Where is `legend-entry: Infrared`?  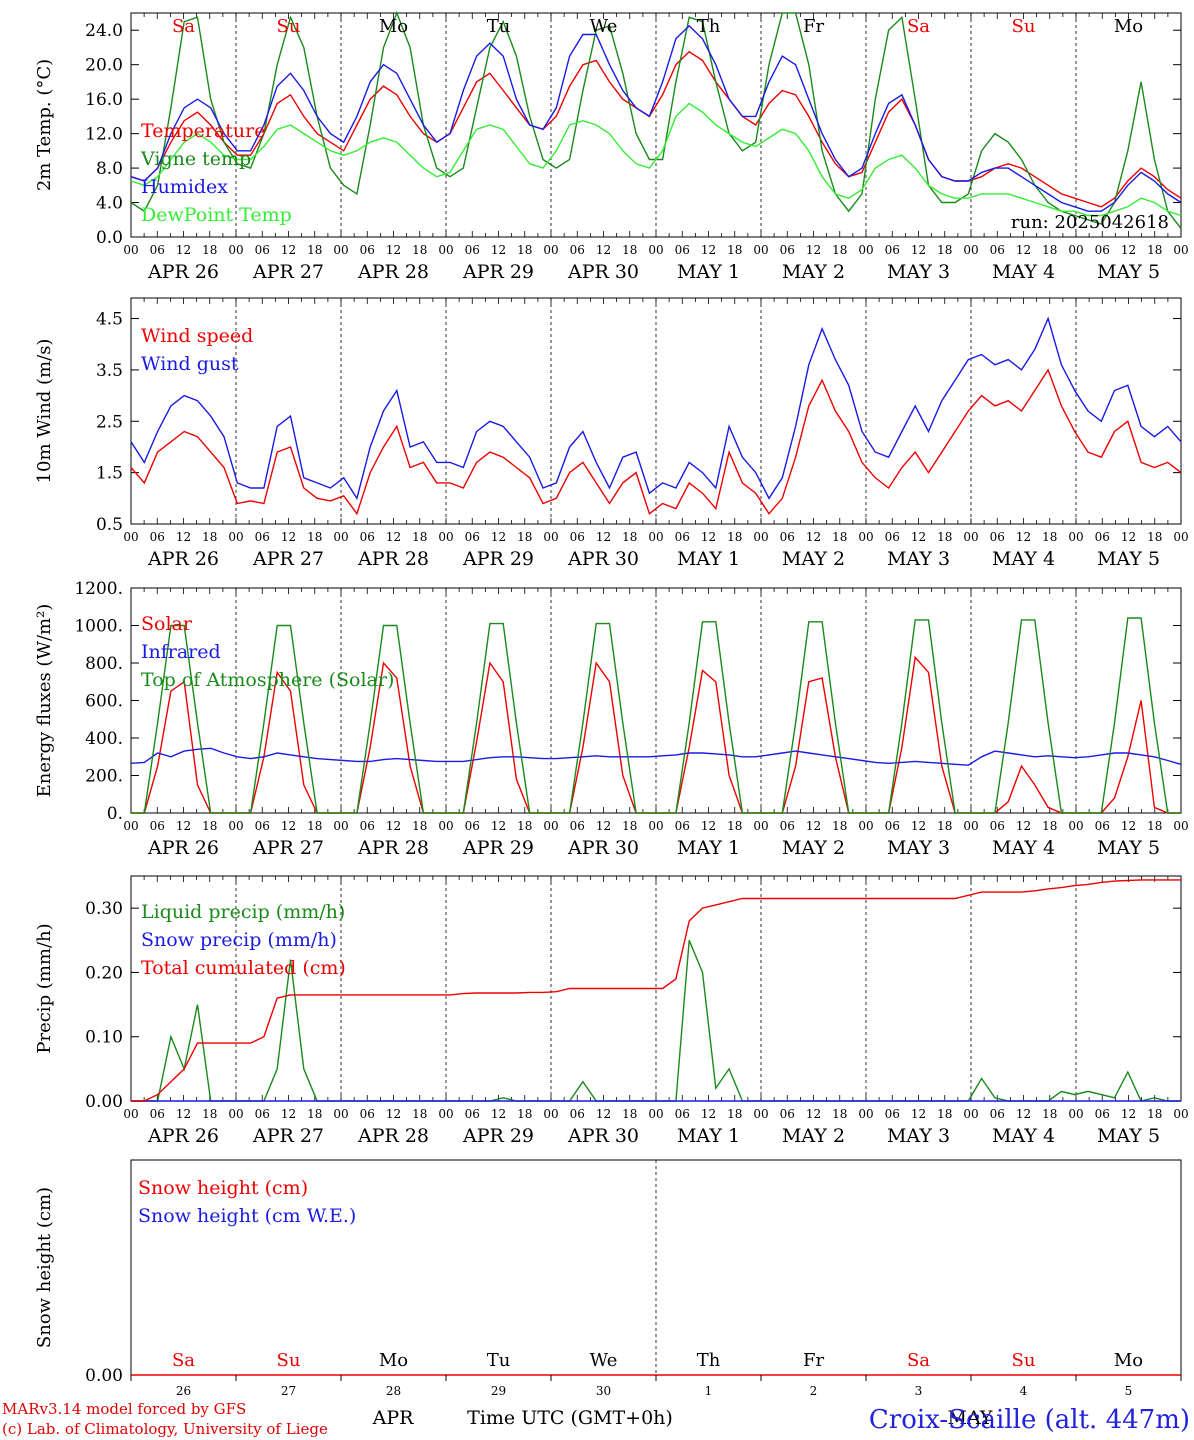
legend-entry: Infrared is located at coordinates (181, 652).